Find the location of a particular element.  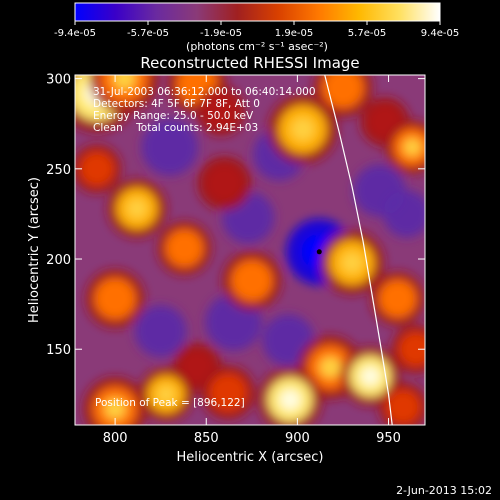

footer-date: 2-Jun-2013 15:02 is located at coordinates (444, 490).